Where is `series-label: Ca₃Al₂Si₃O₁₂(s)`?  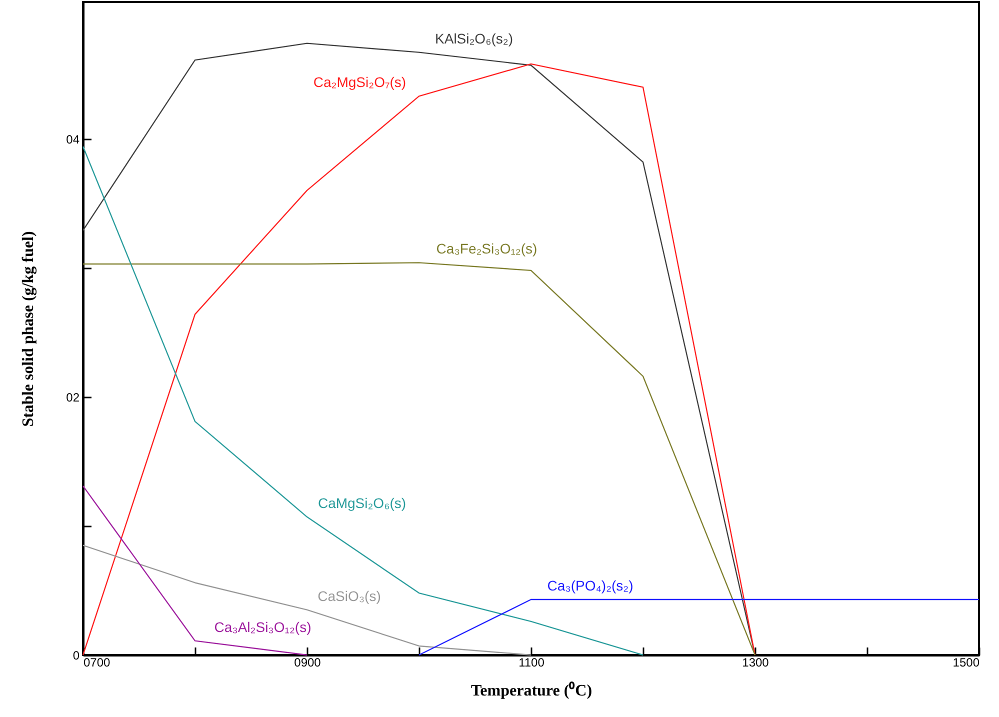 series-label: Ca₃Al₂Si₃O₁₂(s) is located at coordinates (263, 626).